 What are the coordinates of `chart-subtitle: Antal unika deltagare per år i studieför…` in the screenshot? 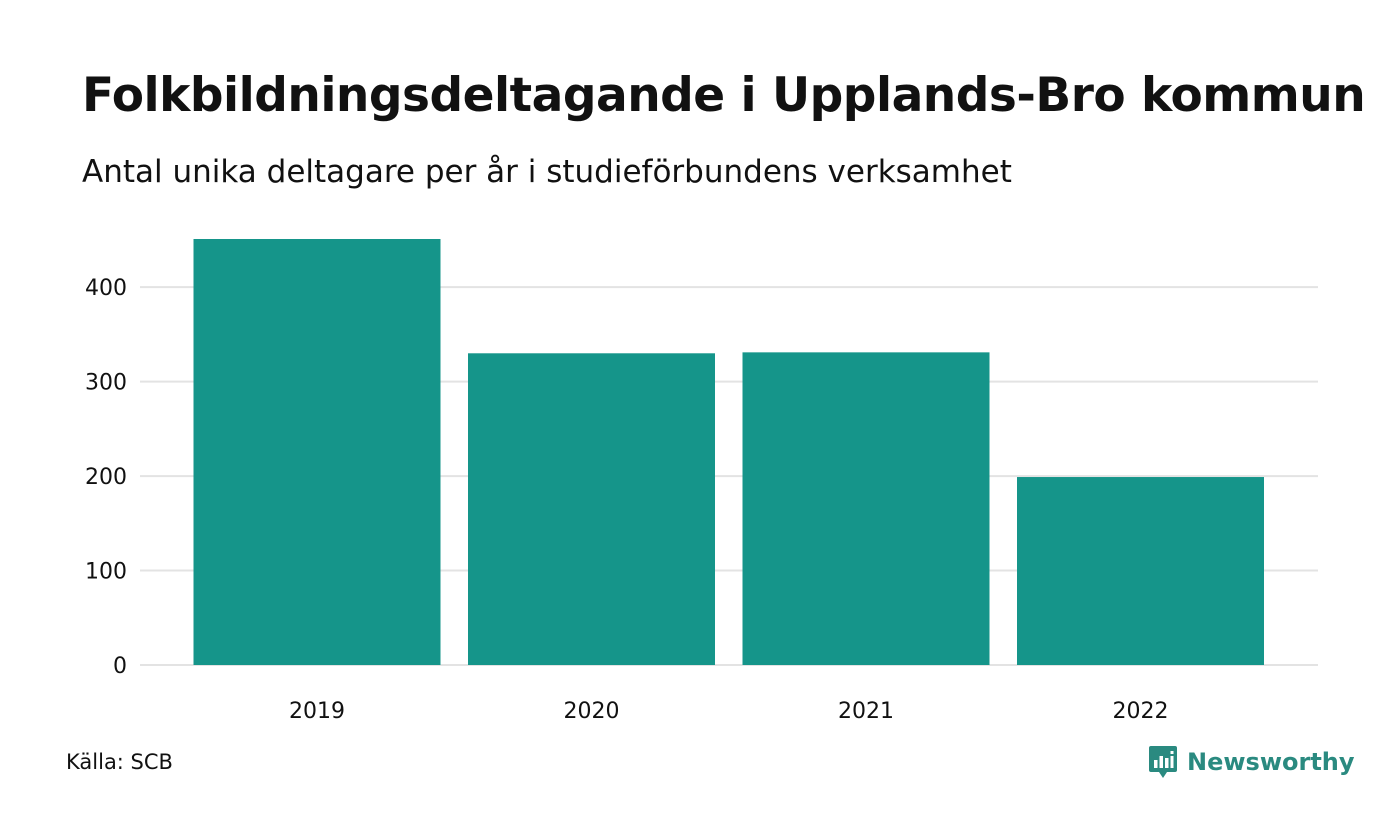 It's located at (547, 172).